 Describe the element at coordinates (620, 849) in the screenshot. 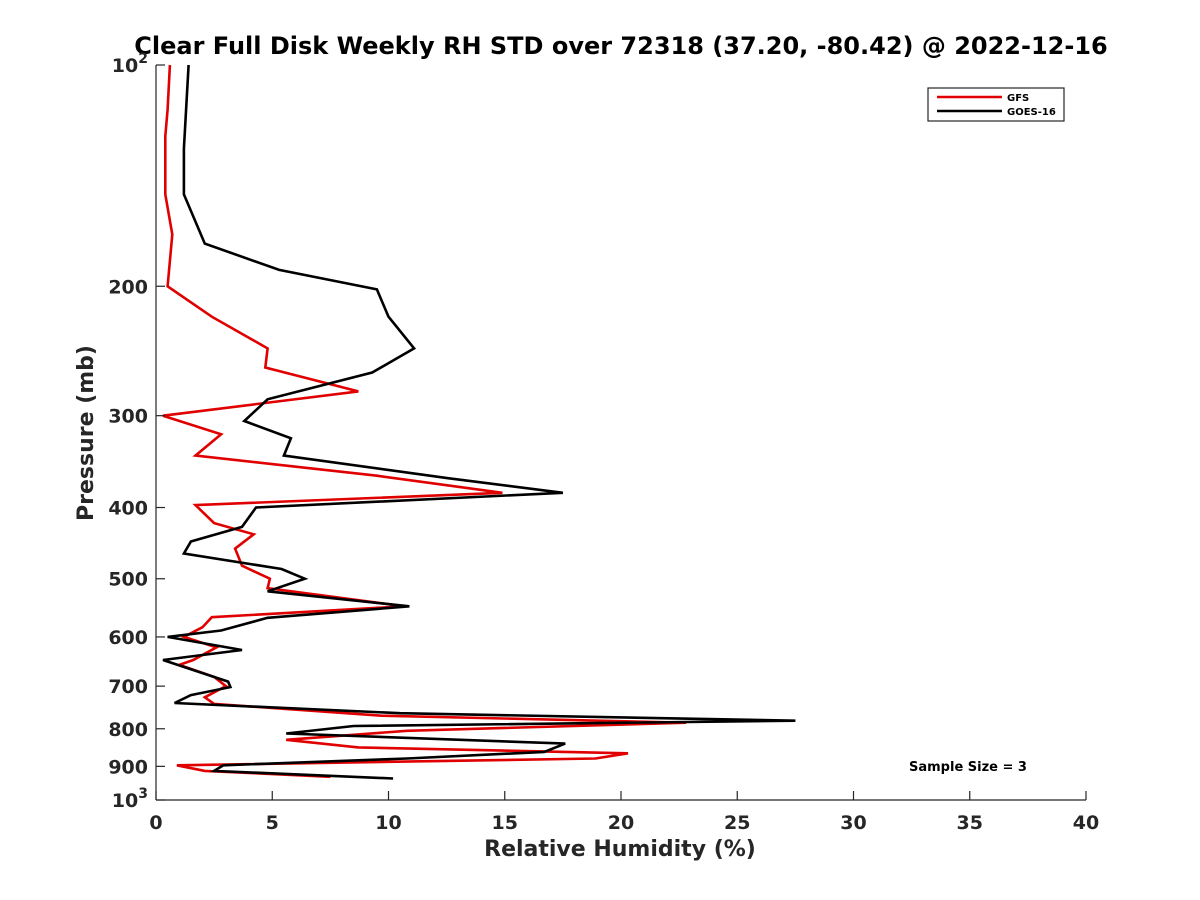

I see `x-axis-label: Relative Humidity (%)` at that location.